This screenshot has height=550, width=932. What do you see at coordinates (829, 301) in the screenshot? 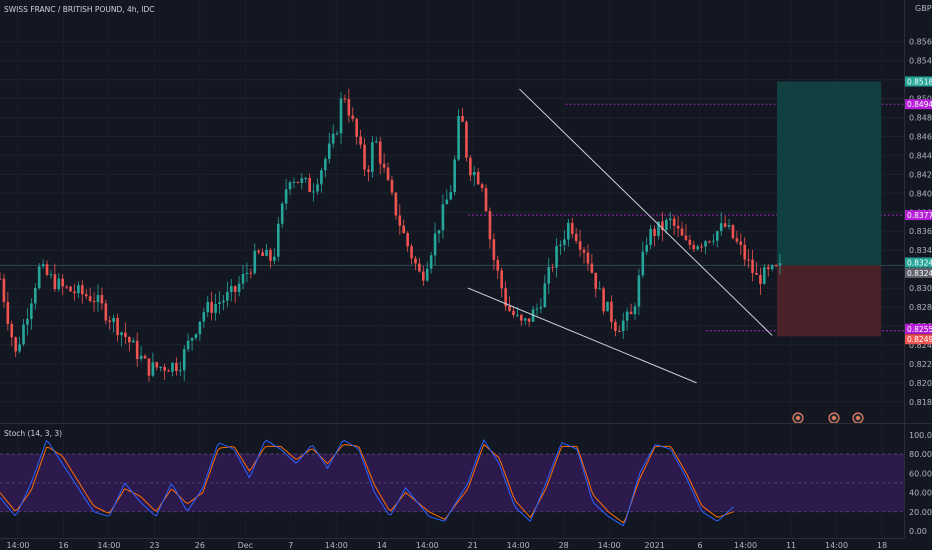
I see `stop-loss-zone` at bounding box center [829, 301].